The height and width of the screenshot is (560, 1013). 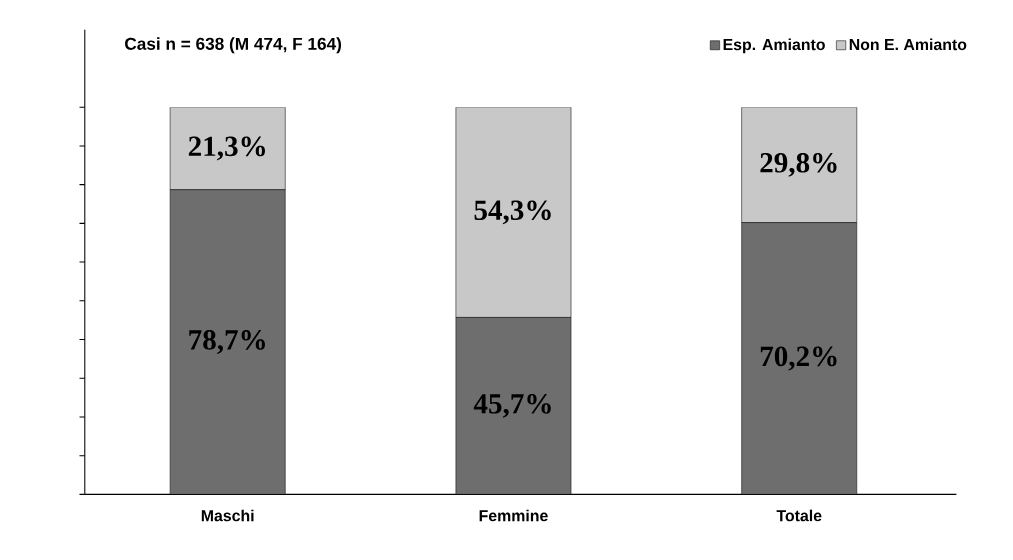 I want to click on data-label: 29,8%, so click(x=798, y=165).